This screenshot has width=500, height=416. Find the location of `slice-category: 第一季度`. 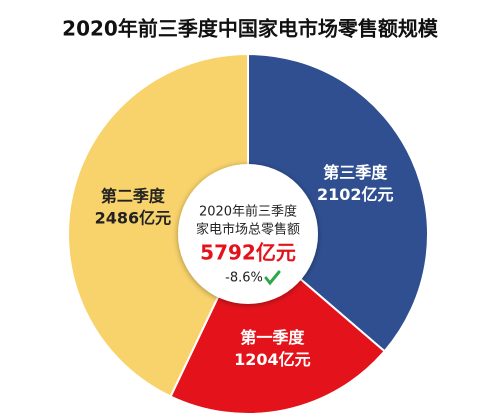

slice-category: 第一季度 is located at coordinates (272, 337).